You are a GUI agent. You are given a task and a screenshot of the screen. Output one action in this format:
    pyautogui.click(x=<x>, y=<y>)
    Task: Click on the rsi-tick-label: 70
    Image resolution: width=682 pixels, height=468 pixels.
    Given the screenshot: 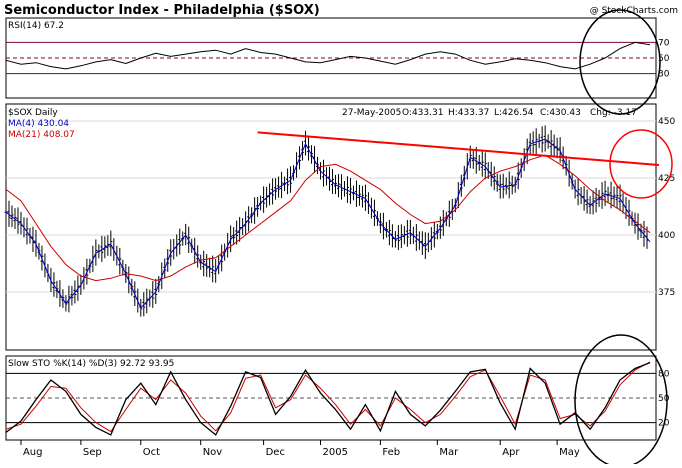 What is the action you would take?
    pyautogui.click(x=664, y=43)
    